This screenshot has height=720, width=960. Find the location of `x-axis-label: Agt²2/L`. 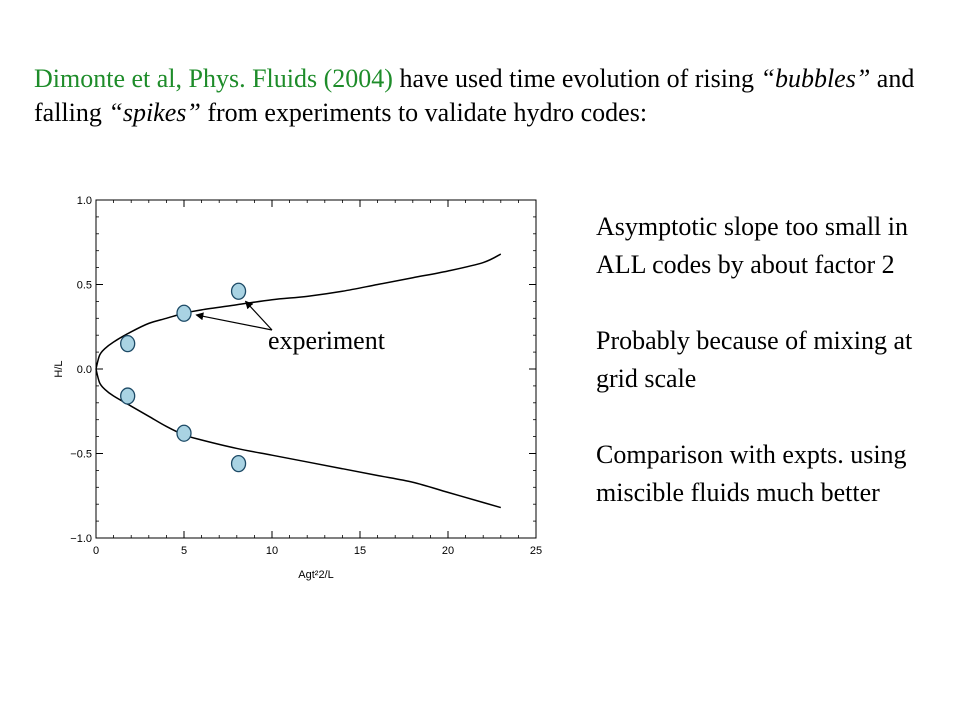

x-axis-label: Agt²2/L is located at coordinates (315, 575).